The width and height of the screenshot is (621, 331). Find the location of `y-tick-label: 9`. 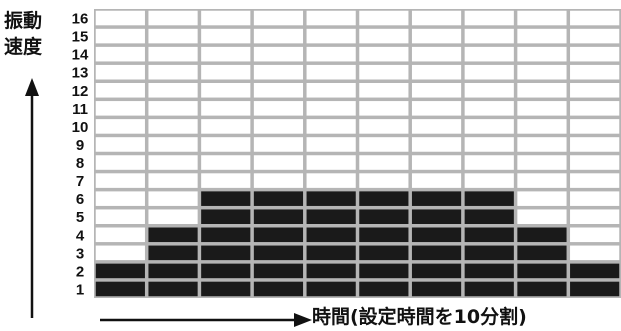

y-tick-label: 9 is located at coordinates (80, 145).